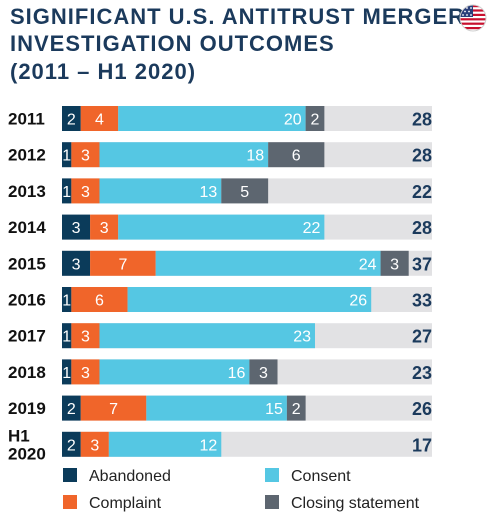 The height and width of the screenshot is (517, 500). What do you see at coordinates (422, 409) in the screenshot?
I see `total-label: 26` at bounding box center [422, 409].